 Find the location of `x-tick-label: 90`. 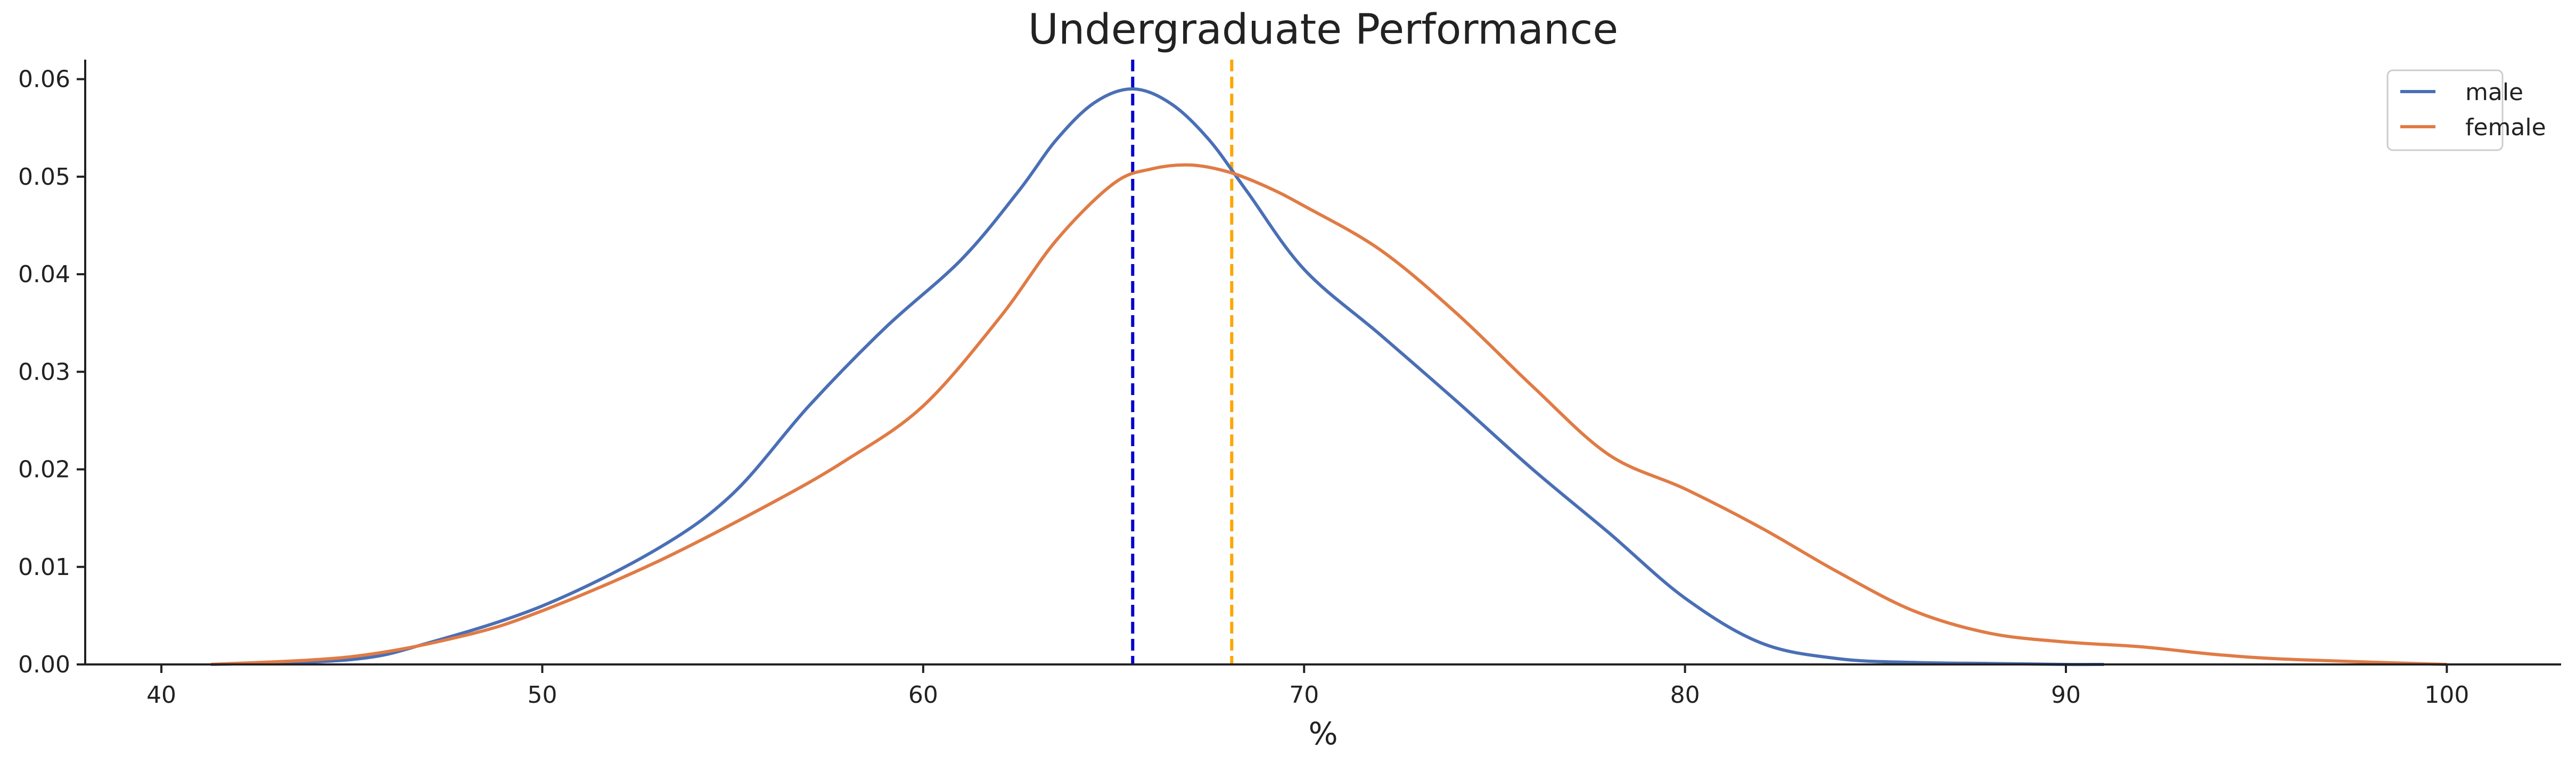

x-tick-label: 90 is located at coordinates (2066, 695).